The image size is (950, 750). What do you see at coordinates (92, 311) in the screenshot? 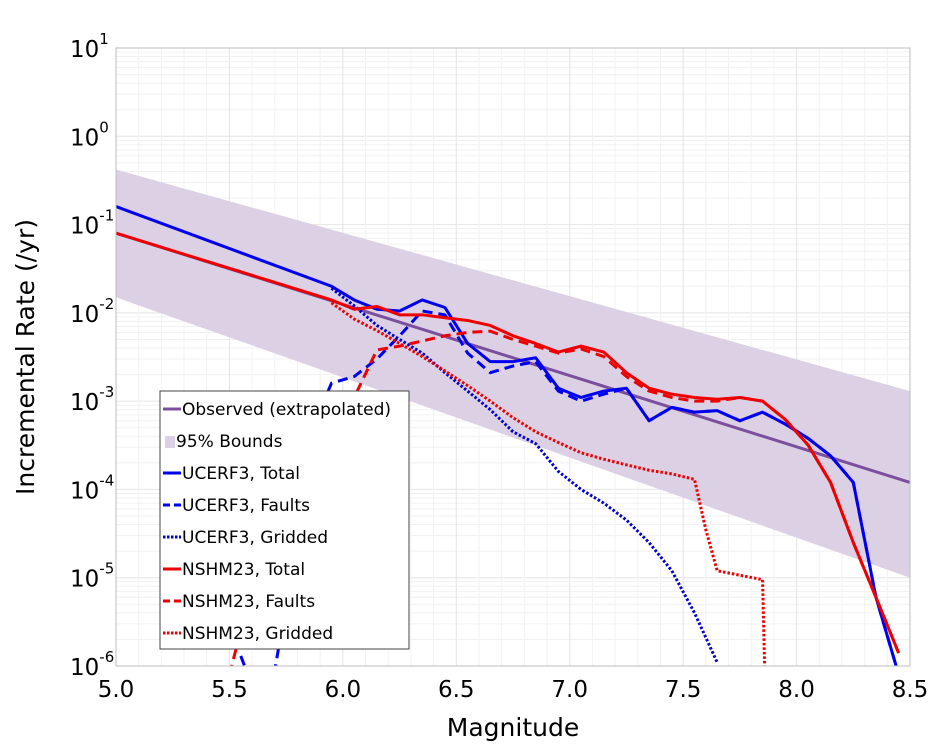
I see `y-tick-label: 10⁻²` at bounding box center [92, 311].